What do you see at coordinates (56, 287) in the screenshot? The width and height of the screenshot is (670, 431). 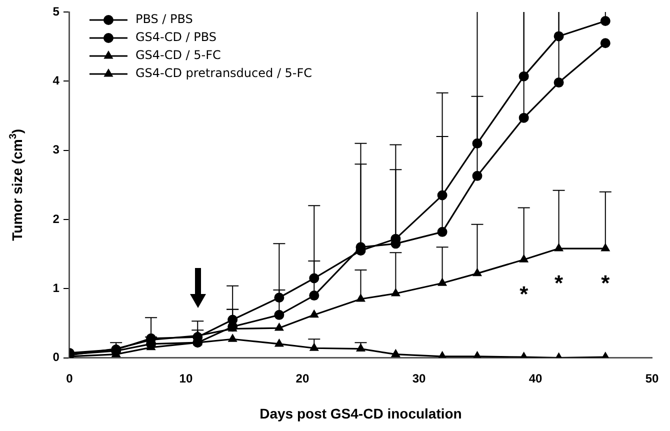 I see `y-tick-label: 1` at bounding box center [56, 287].